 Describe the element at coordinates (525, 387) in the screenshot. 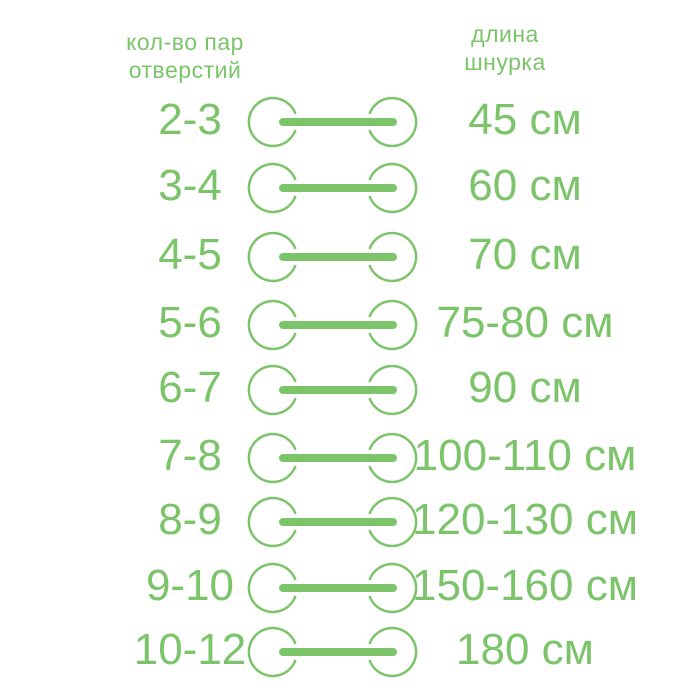

I see `lace-length: 90 см` at that location.